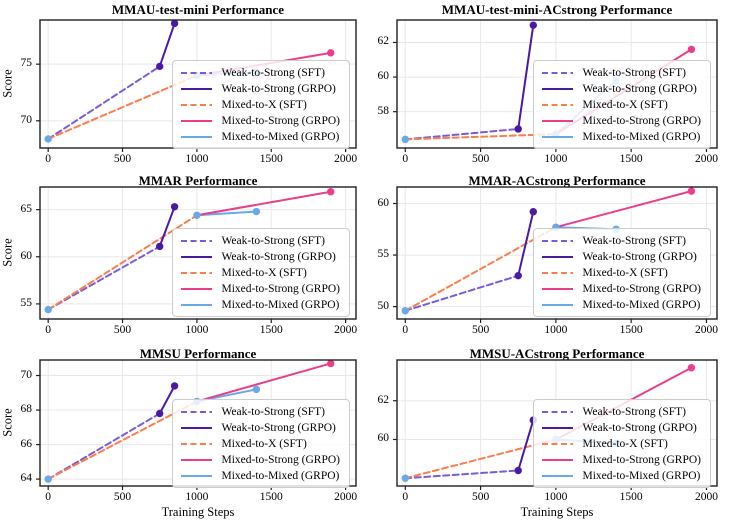 This screenshot has height=521, width=731. I want to click on y-tick-label: 70, so click(26, 374).